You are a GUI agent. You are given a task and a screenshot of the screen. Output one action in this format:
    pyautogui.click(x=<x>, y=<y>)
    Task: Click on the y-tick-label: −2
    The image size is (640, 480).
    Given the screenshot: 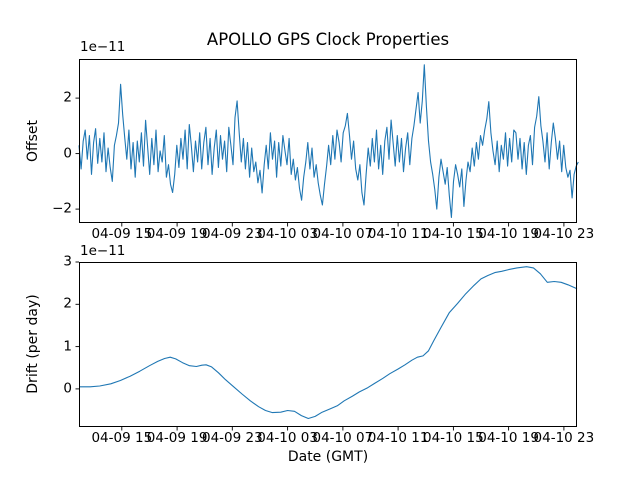 What is the action you would take?
    pyautogui.click(x=62, y=208)
    